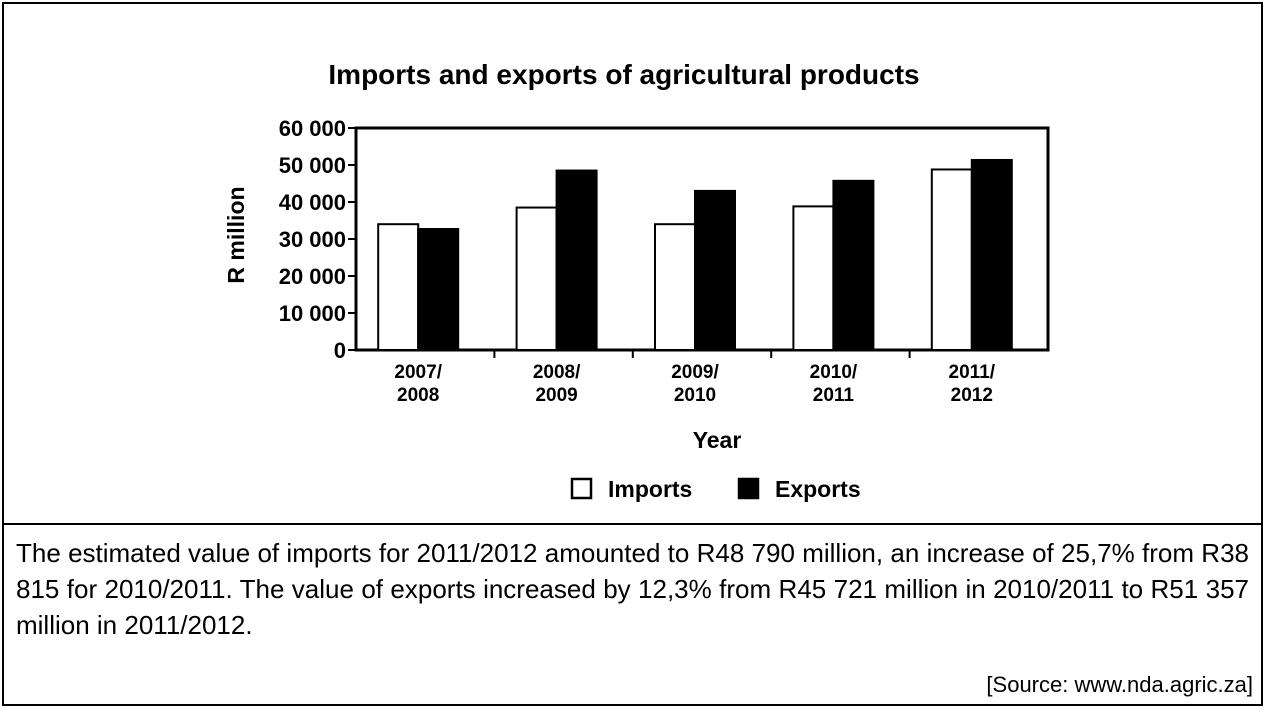 The image size is (1267, 710). What do you see at coordinates (972, 395) in the screenshot?
I see `x-tick-label: 2012` at bounding box center [972, 395].